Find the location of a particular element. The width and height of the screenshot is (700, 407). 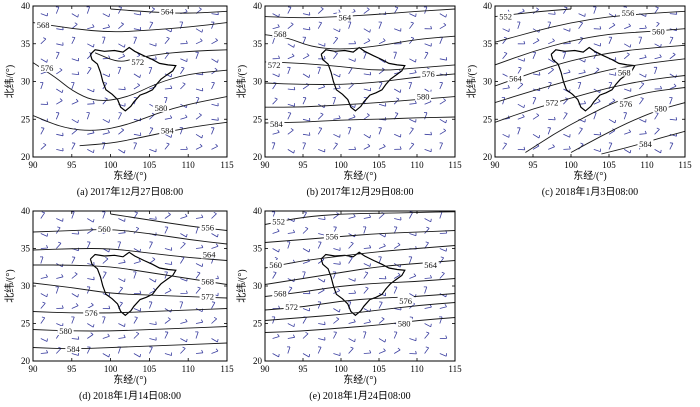

map-layers-c: 552 556 560 564 568 572 576 580 584 is located at coordinates (590, 80).